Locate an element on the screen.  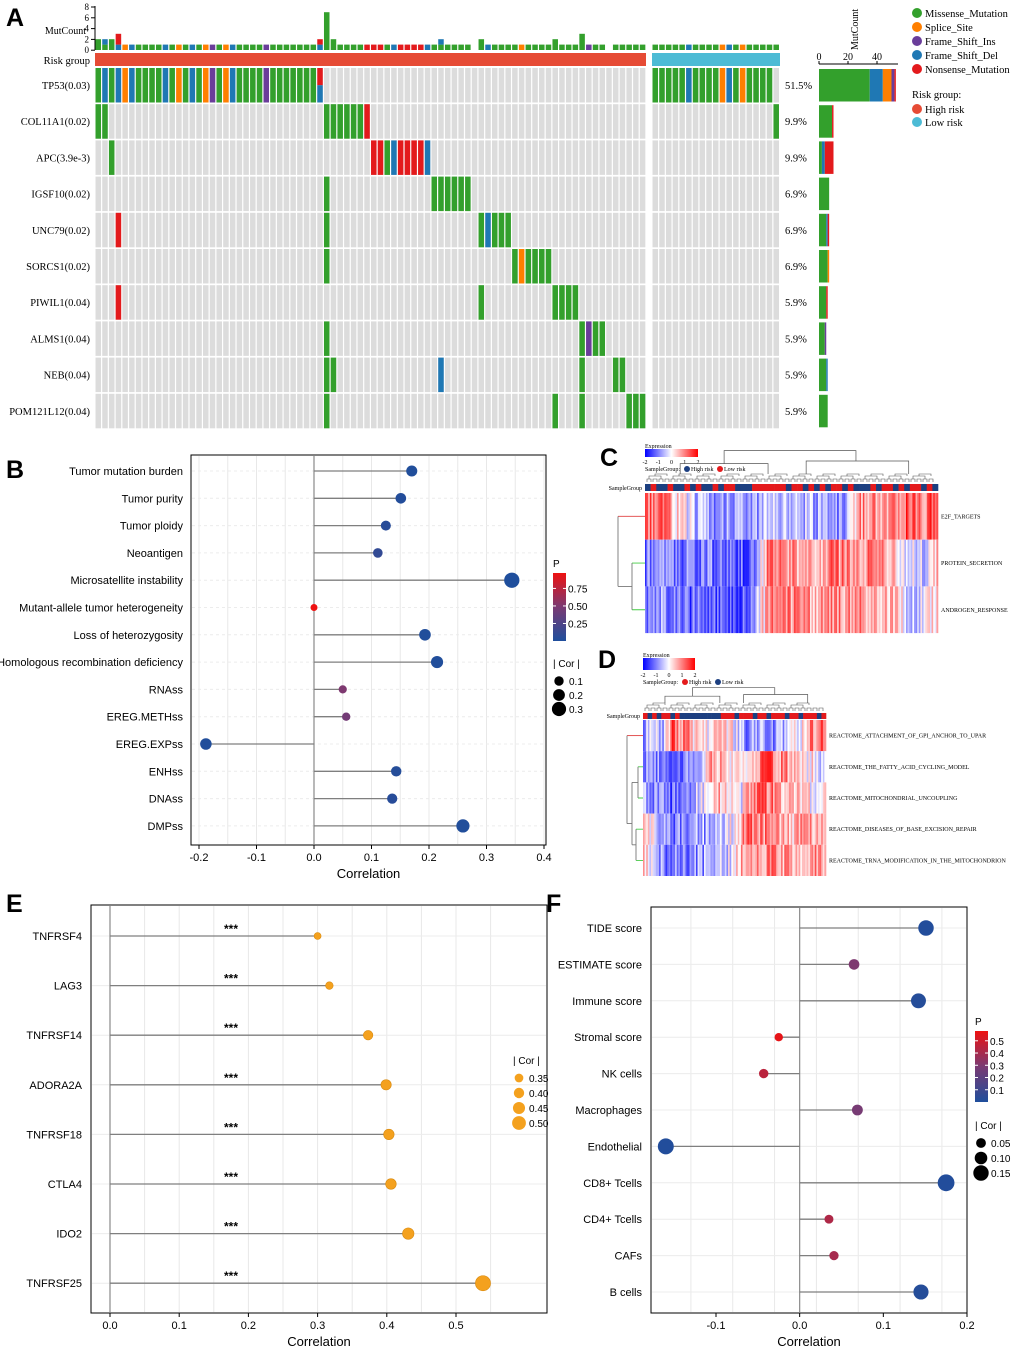
size-legend-dot is located at coordinates (981, 1158).